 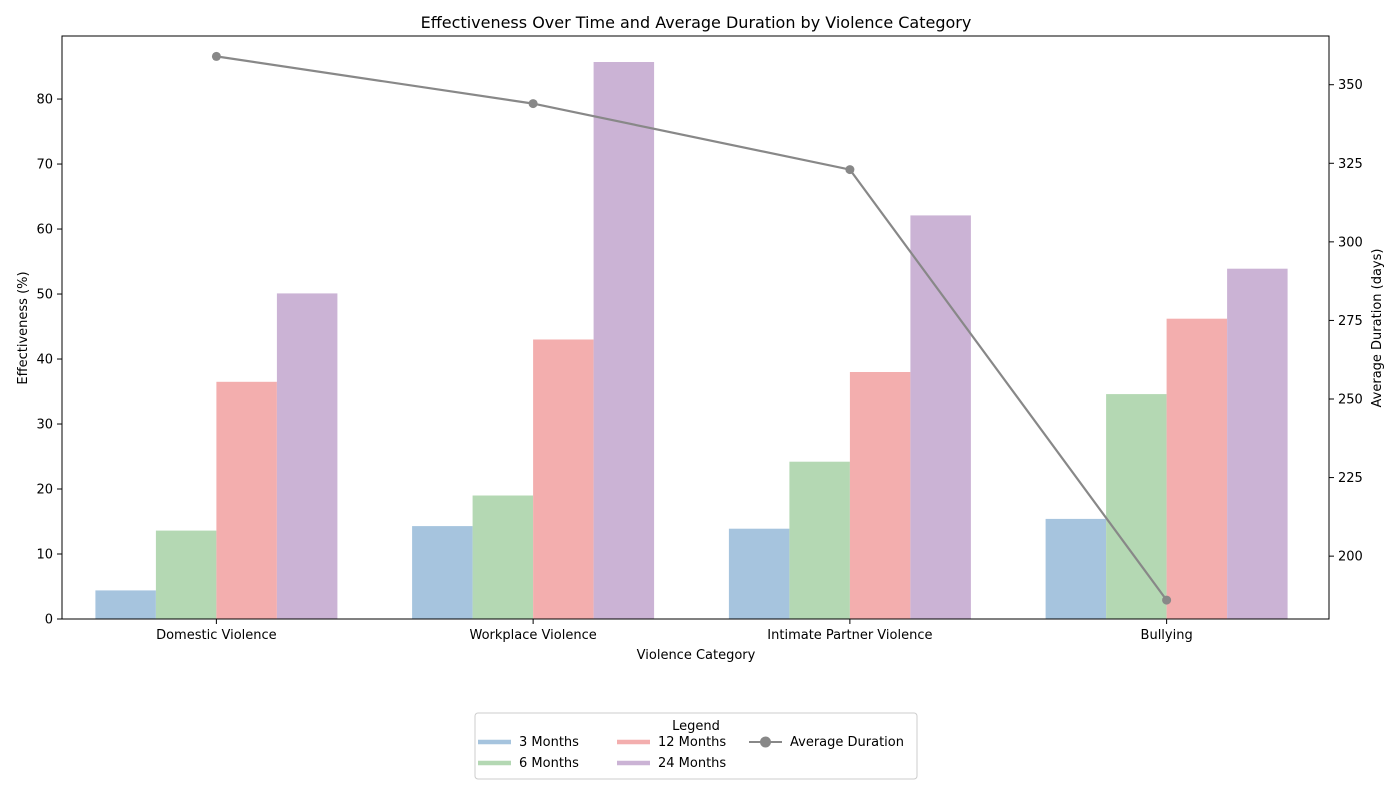 What do you see at coordinates (23, 327) in the screenshot?
I see `y-axis-label: Effectiveness (%)` at bounding box center [23, 327].